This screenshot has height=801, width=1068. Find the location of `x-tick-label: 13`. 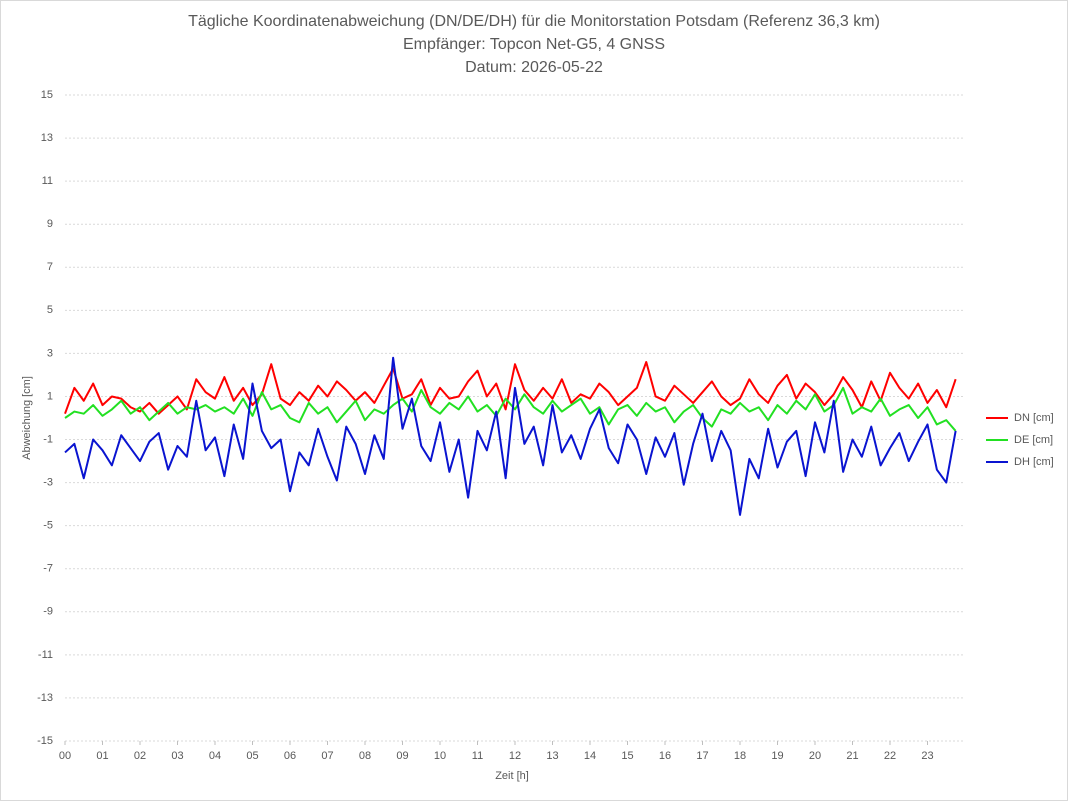

x-tick-label: 13 is located at coordinates (552, 756).